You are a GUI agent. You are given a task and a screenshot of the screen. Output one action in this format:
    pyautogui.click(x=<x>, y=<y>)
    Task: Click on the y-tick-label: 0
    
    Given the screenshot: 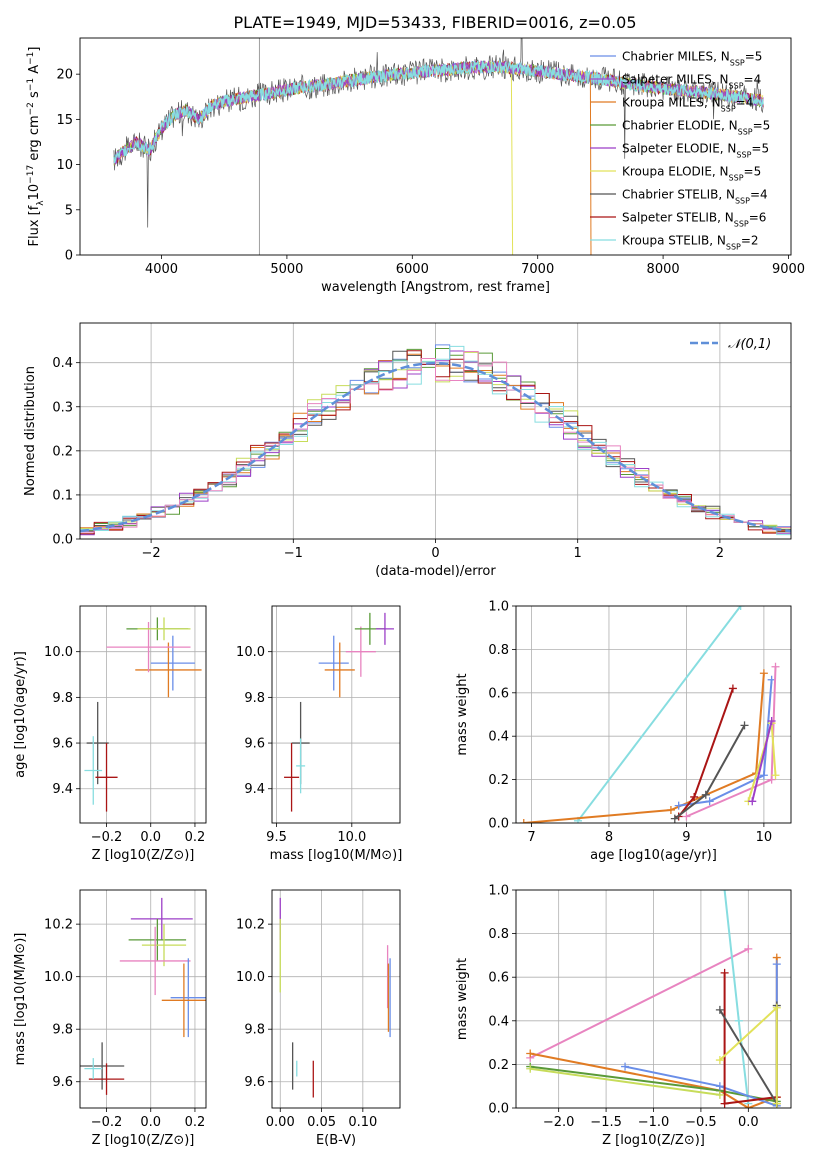 What is the action you would take?
    pyautogui.click(x=69, y=256)
    